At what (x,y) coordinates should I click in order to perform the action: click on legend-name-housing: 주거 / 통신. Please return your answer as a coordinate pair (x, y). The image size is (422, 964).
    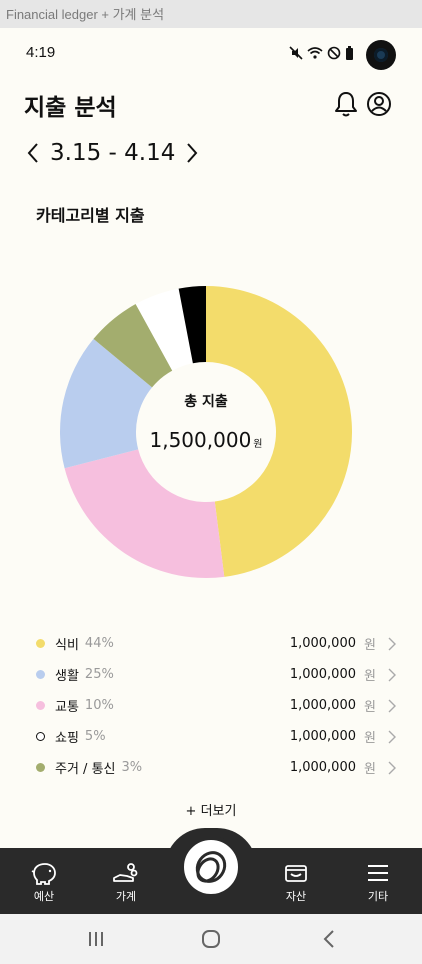
    Looking at the image, I should click on (85, 769).